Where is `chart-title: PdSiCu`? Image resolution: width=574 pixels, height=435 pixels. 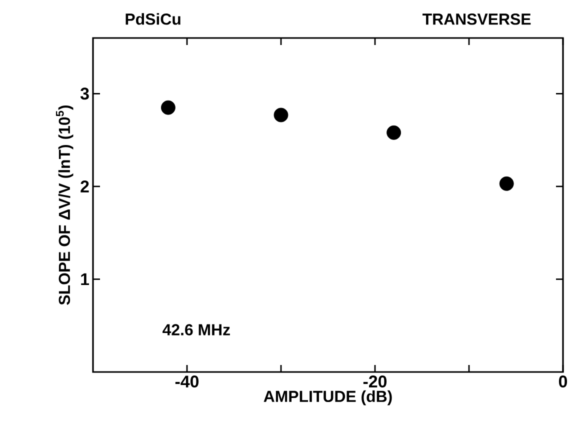 chart-title: PdSiCu is located at coordinates (153, 19).